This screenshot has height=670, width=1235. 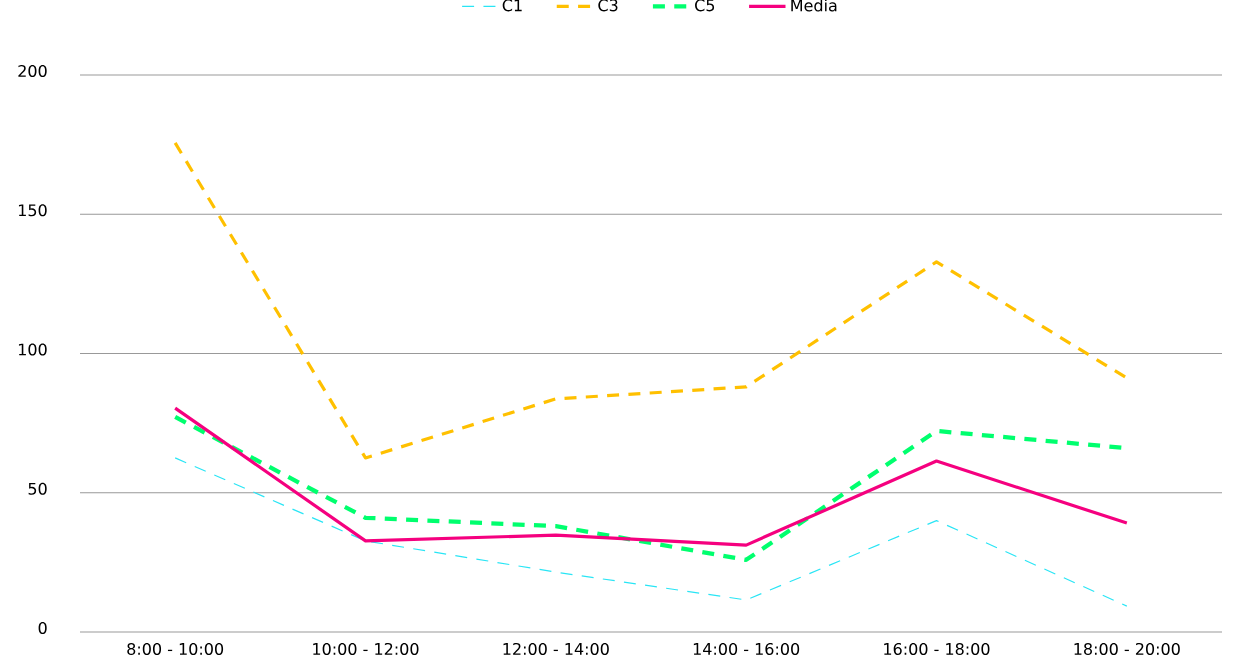 What do you see at coordinates (32, 349) in the screenshot?
I see `y-tick-label: 100` at bounding box center [32, 349].